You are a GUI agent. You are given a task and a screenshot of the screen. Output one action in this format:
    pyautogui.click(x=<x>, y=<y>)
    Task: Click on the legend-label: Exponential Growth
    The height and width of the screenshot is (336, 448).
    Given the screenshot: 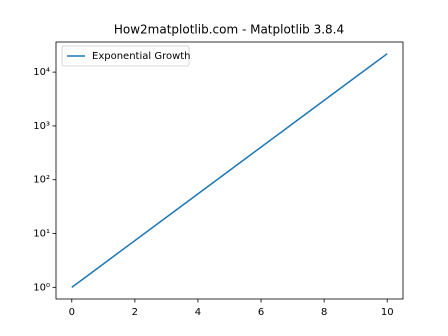 What is the action you would take?
    pyautogui.click(x=141, y=56)
    